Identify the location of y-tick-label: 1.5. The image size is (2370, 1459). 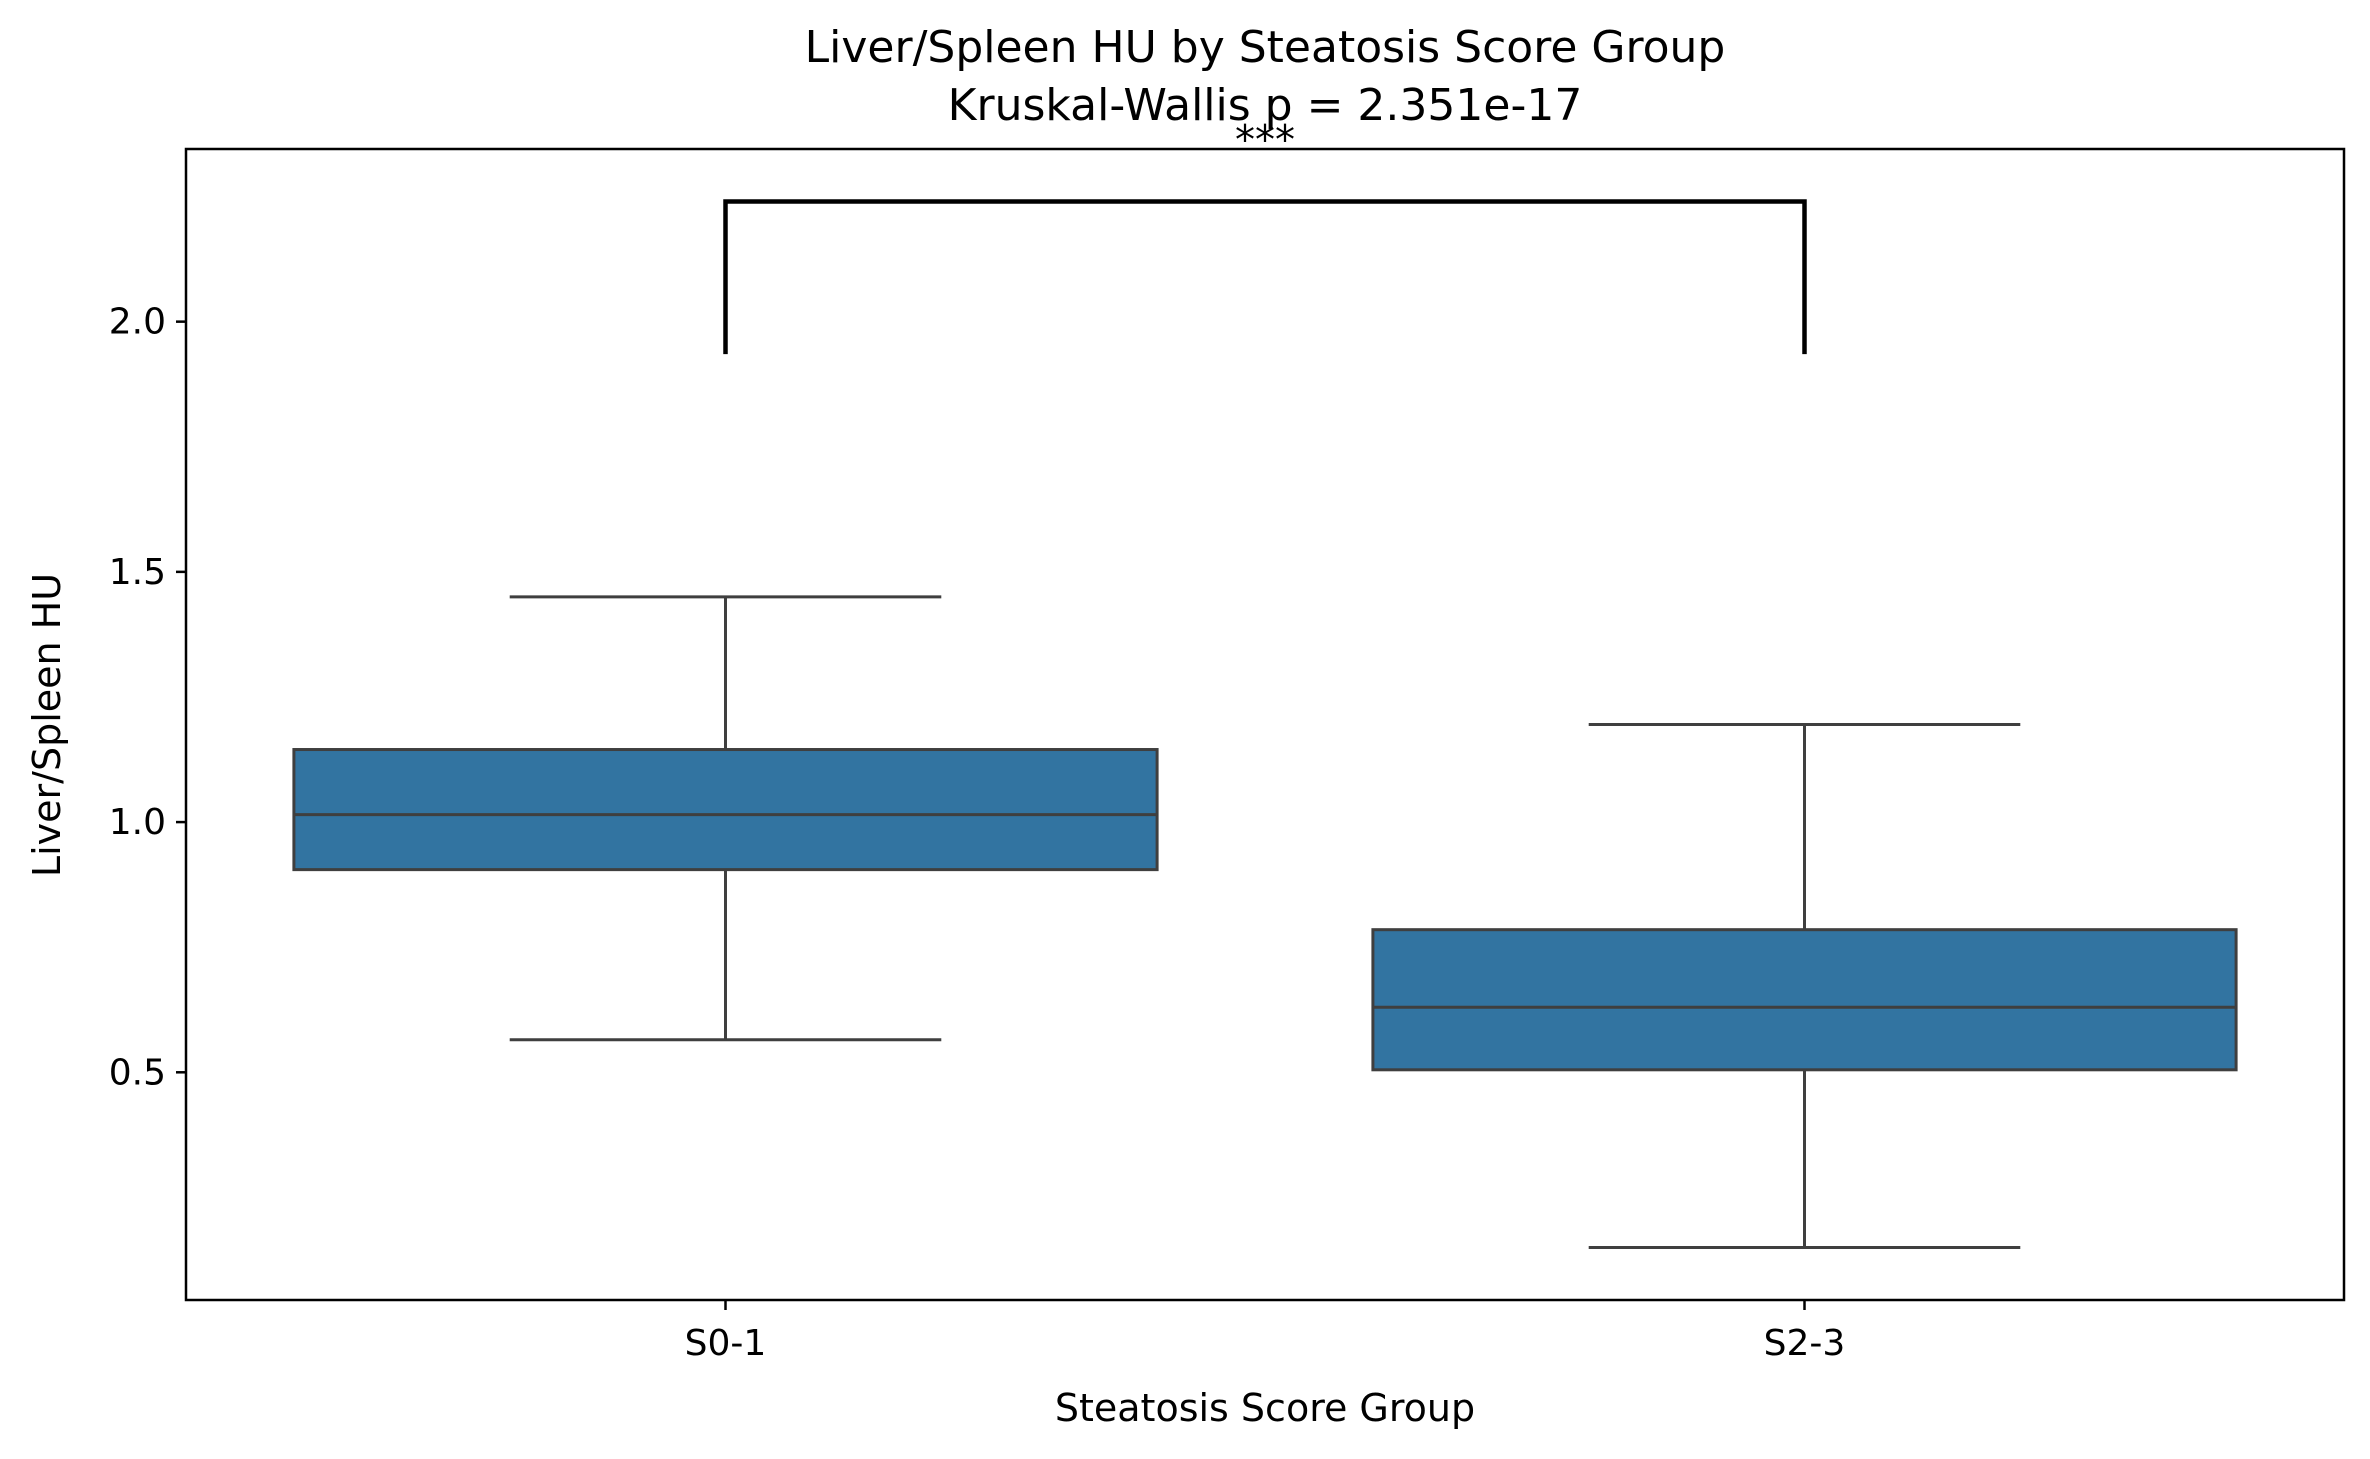
(137, 572).